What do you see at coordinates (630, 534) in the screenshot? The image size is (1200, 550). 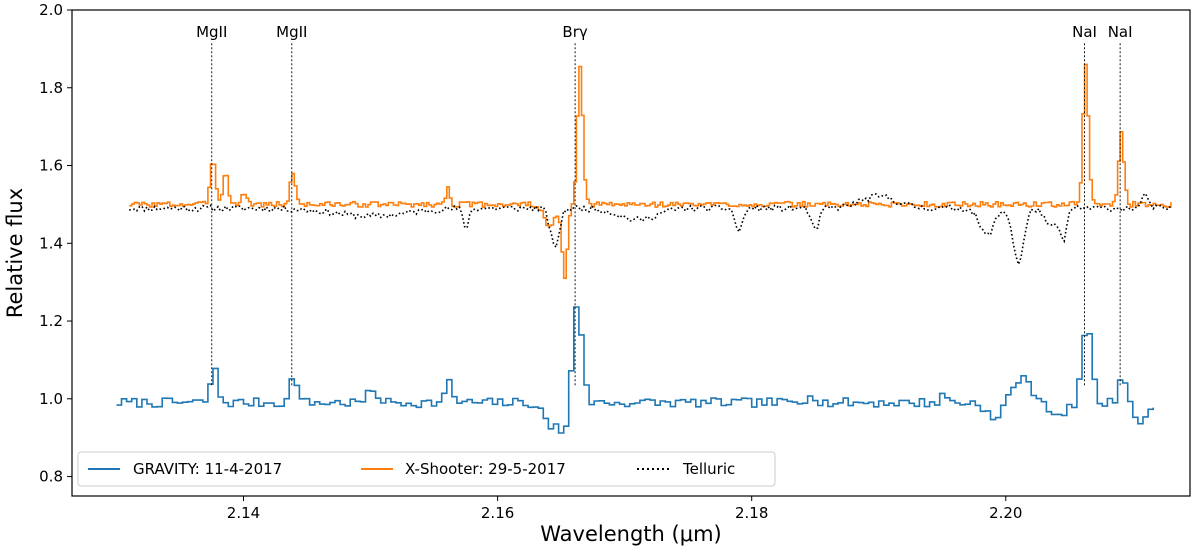 I see `x-axis-title: Wavelength (μm)` at bounding box center [630, 534].